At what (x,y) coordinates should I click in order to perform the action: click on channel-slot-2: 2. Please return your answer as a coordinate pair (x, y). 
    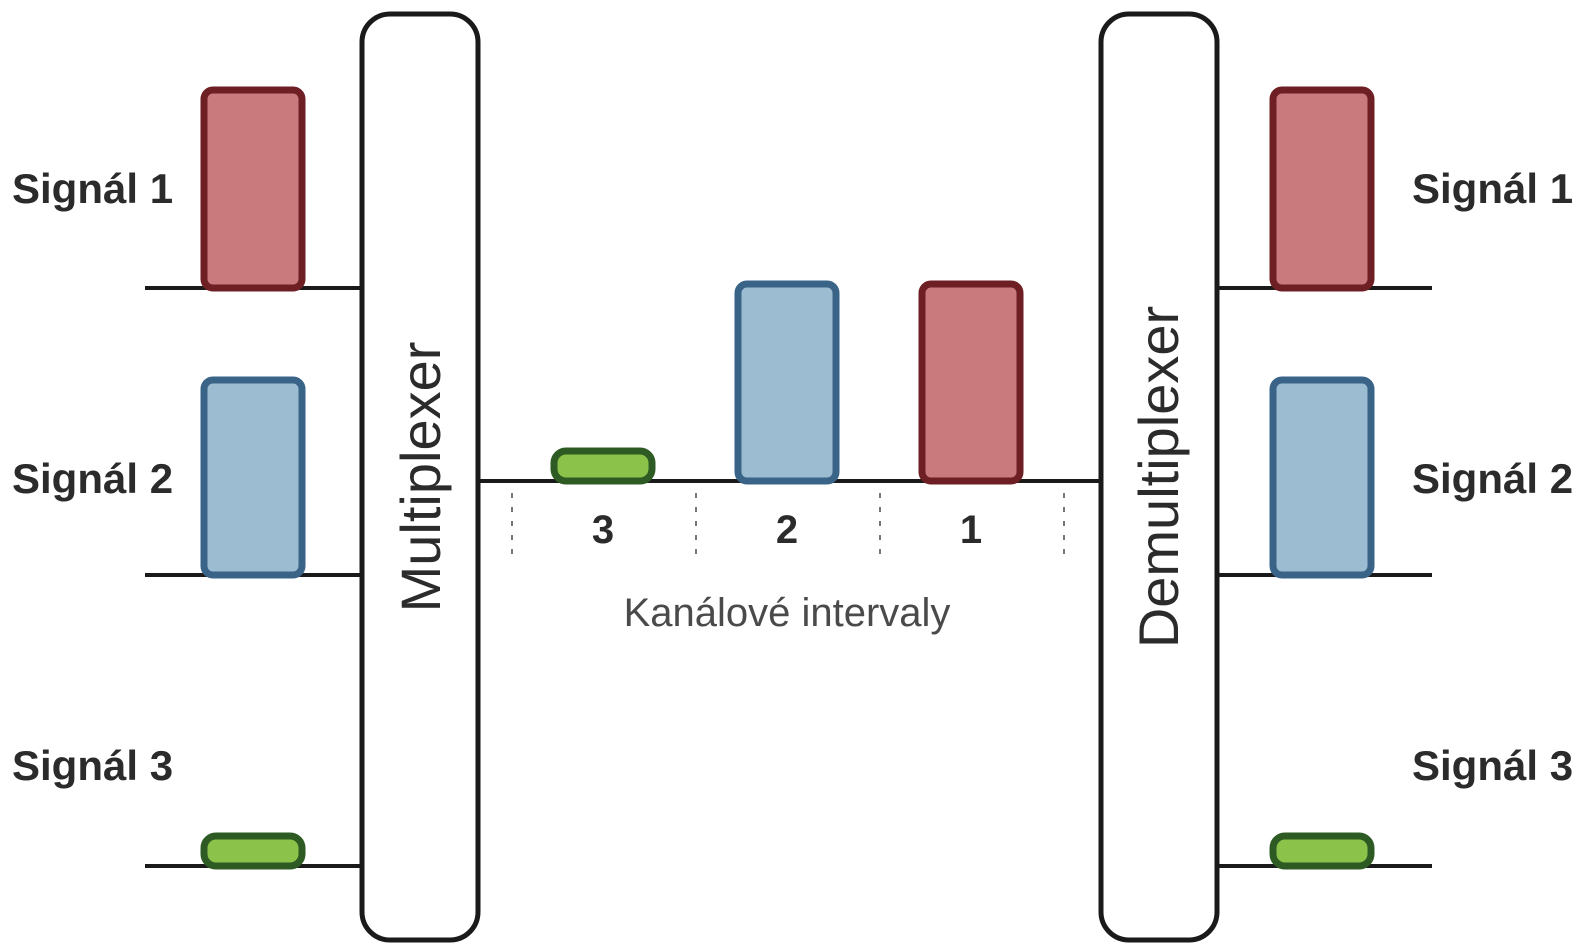
    Looking at the image, I should click on (787, 416).